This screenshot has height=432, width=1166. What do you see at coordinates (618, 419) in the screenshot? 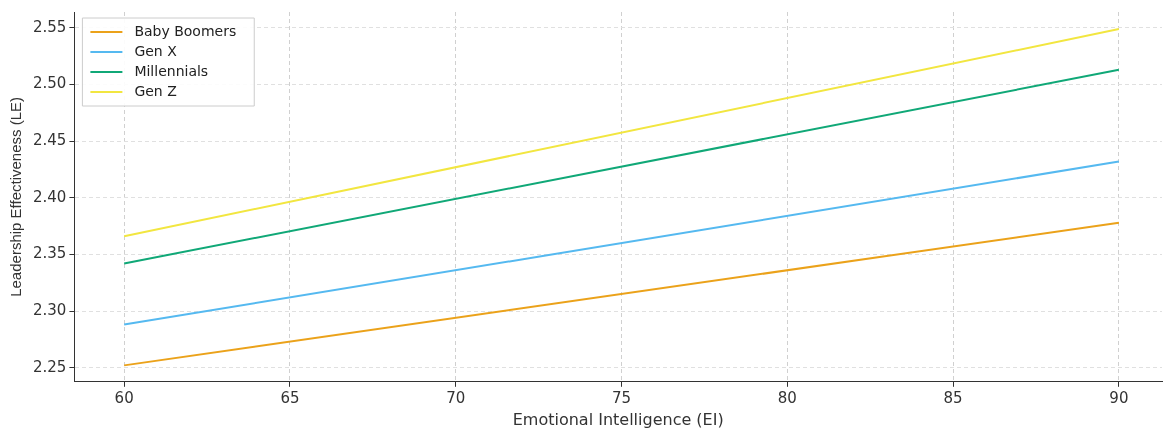
I see `x-axis-title: Emotional Intelligence (EI)` at bounding box center [618, 419].